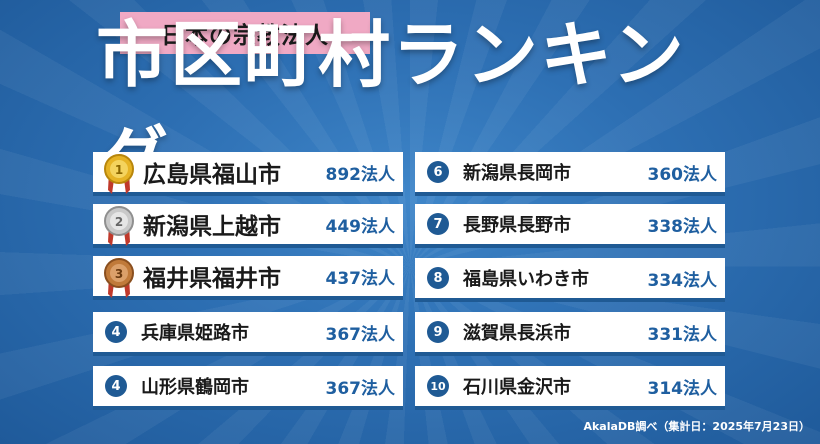  Describe the element at coordinates (212, 279) in the screenshot. I see `city-name: 福井県福井市` at that location.